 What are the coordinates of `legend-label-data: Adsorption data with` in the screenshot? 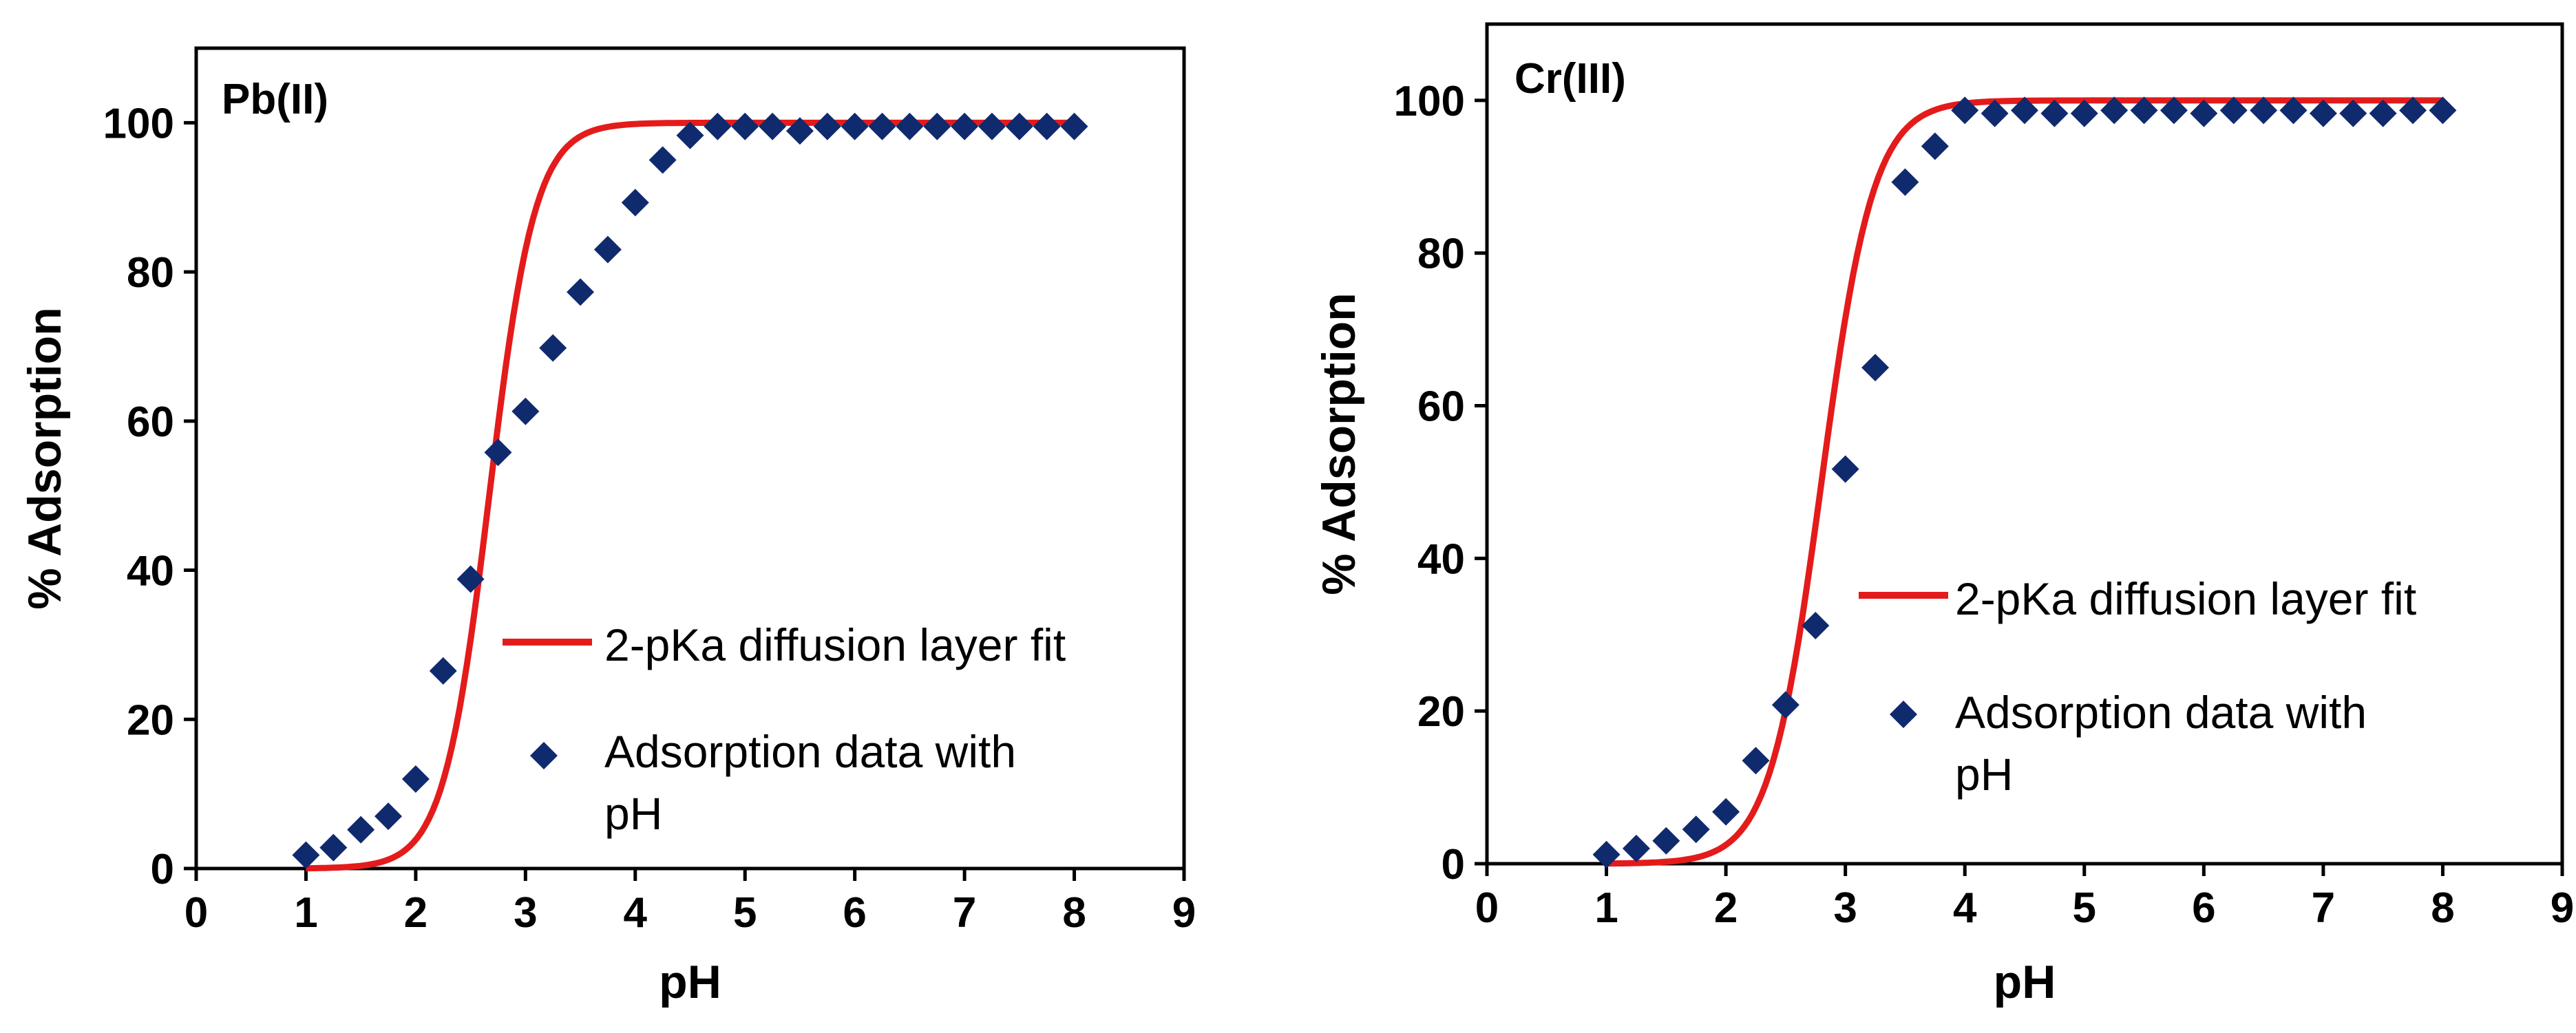 It's located at (2161, 713).